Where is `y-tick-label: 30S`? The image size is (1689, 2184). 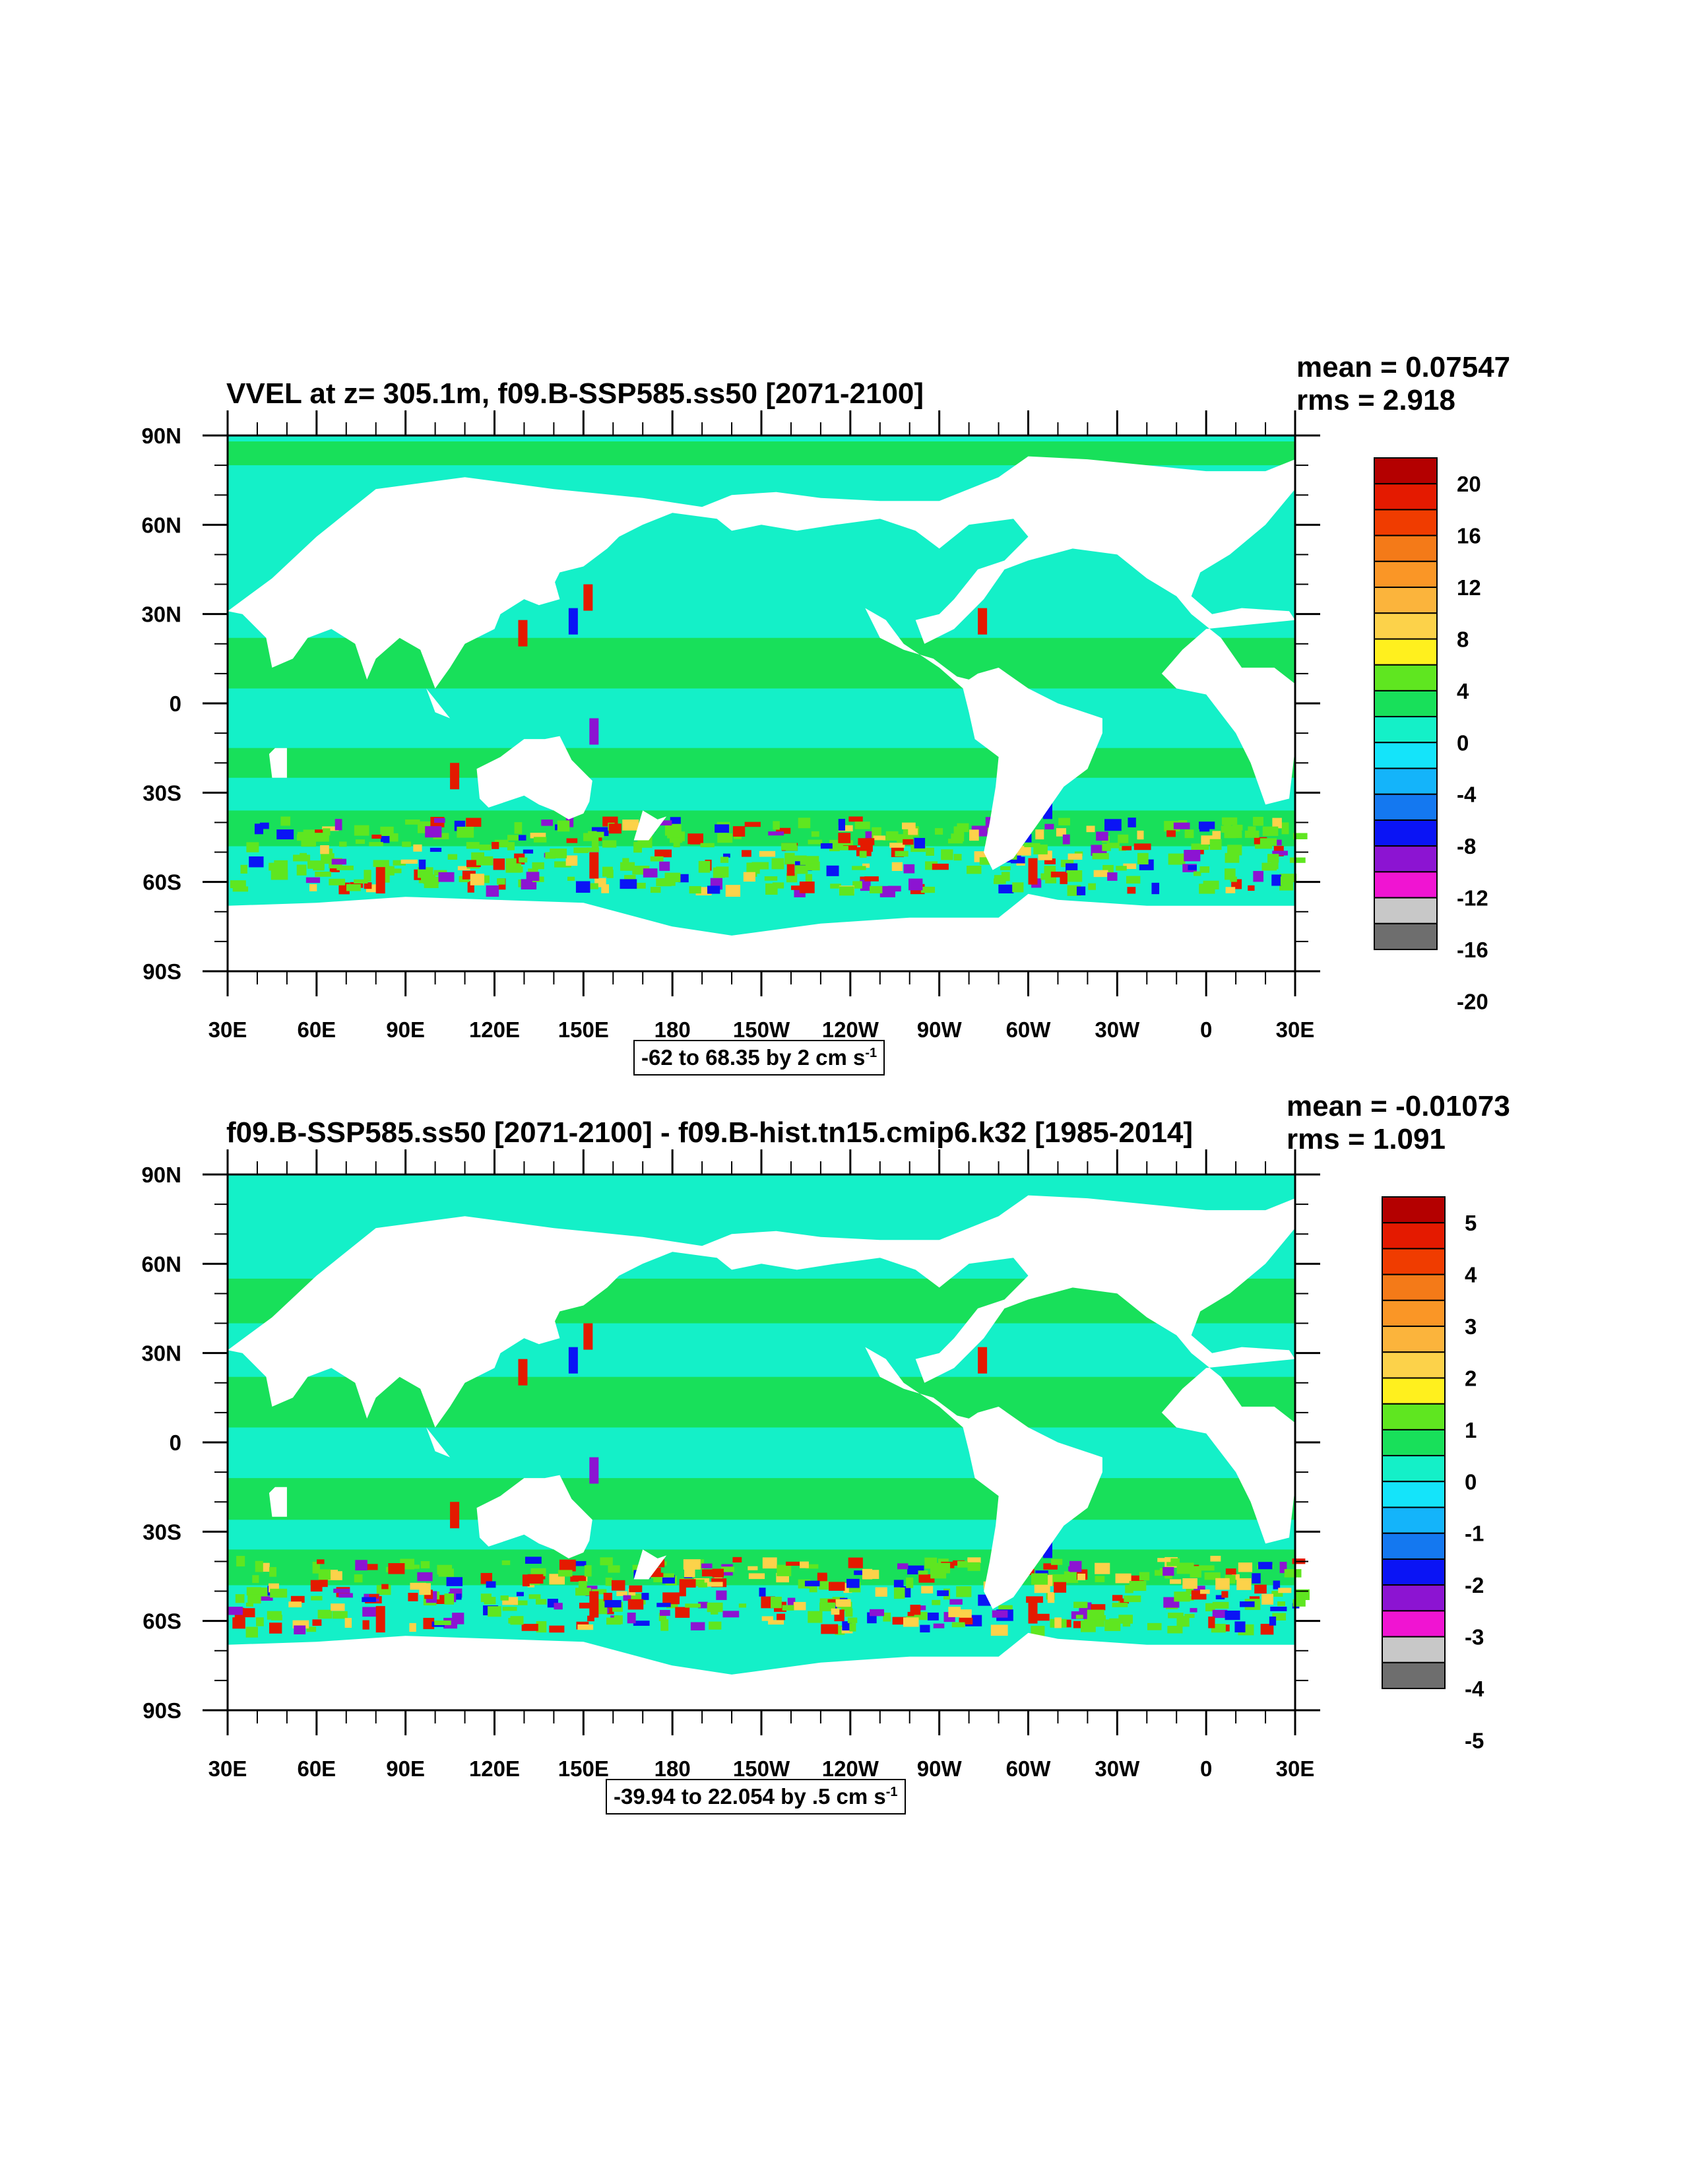
y-tick-label: 30S is located at coordinates (162, 1532).